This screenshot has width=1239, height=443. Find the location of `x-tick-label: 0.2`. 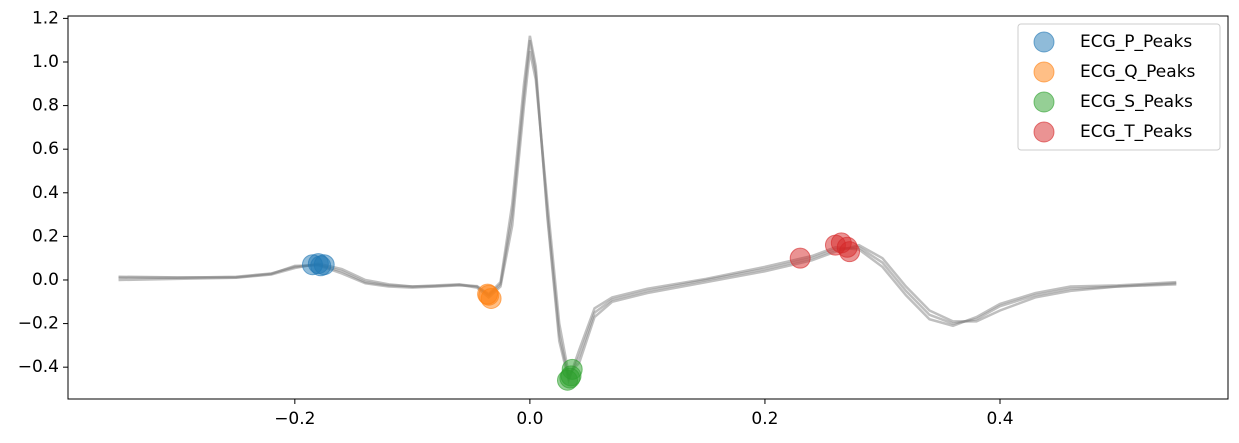

x-tick-label: 0.2 is located at coordinates (764, 419).